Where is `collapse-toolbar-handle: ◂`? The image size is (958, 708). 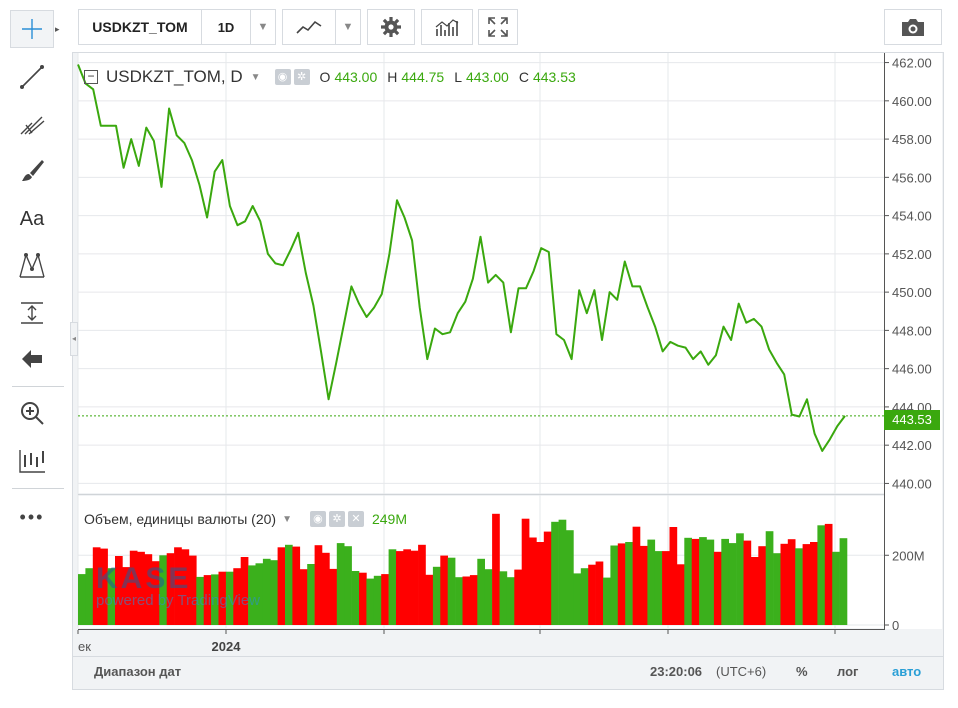 collapse-toolbar-handle: ◂ is located at coordinates (74, 339).